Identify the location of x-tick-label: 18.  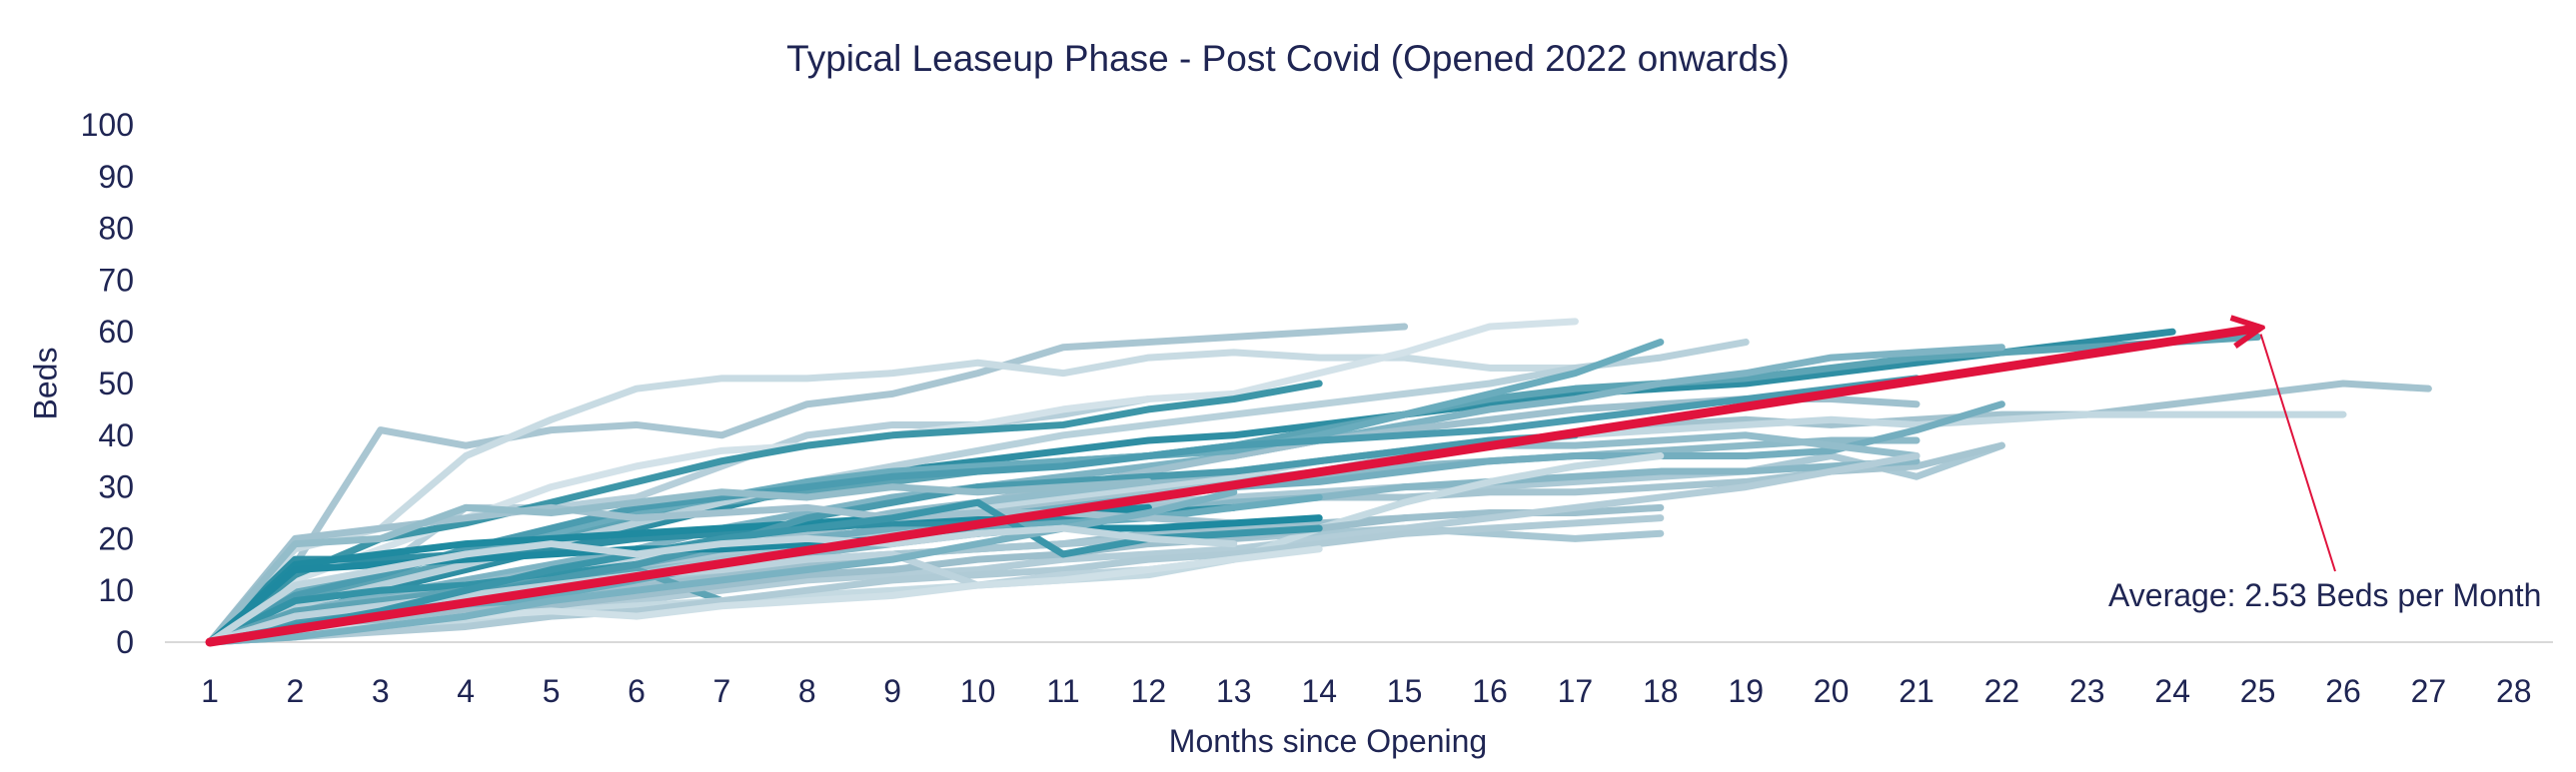
(1661, 691).